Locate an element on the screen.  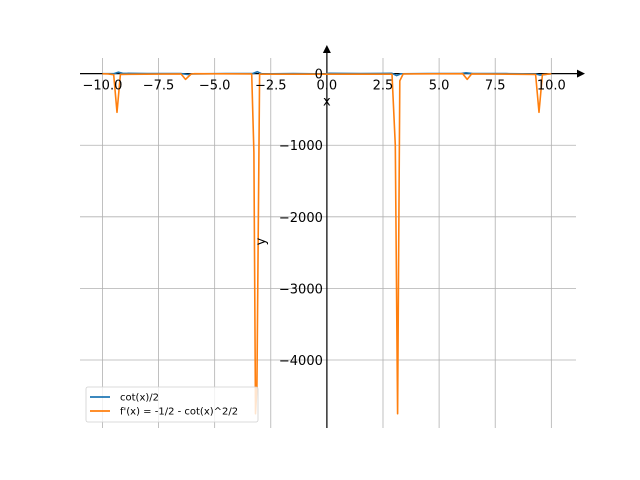
x-tick-label: 0.0 is located at coordinates (327, 86).